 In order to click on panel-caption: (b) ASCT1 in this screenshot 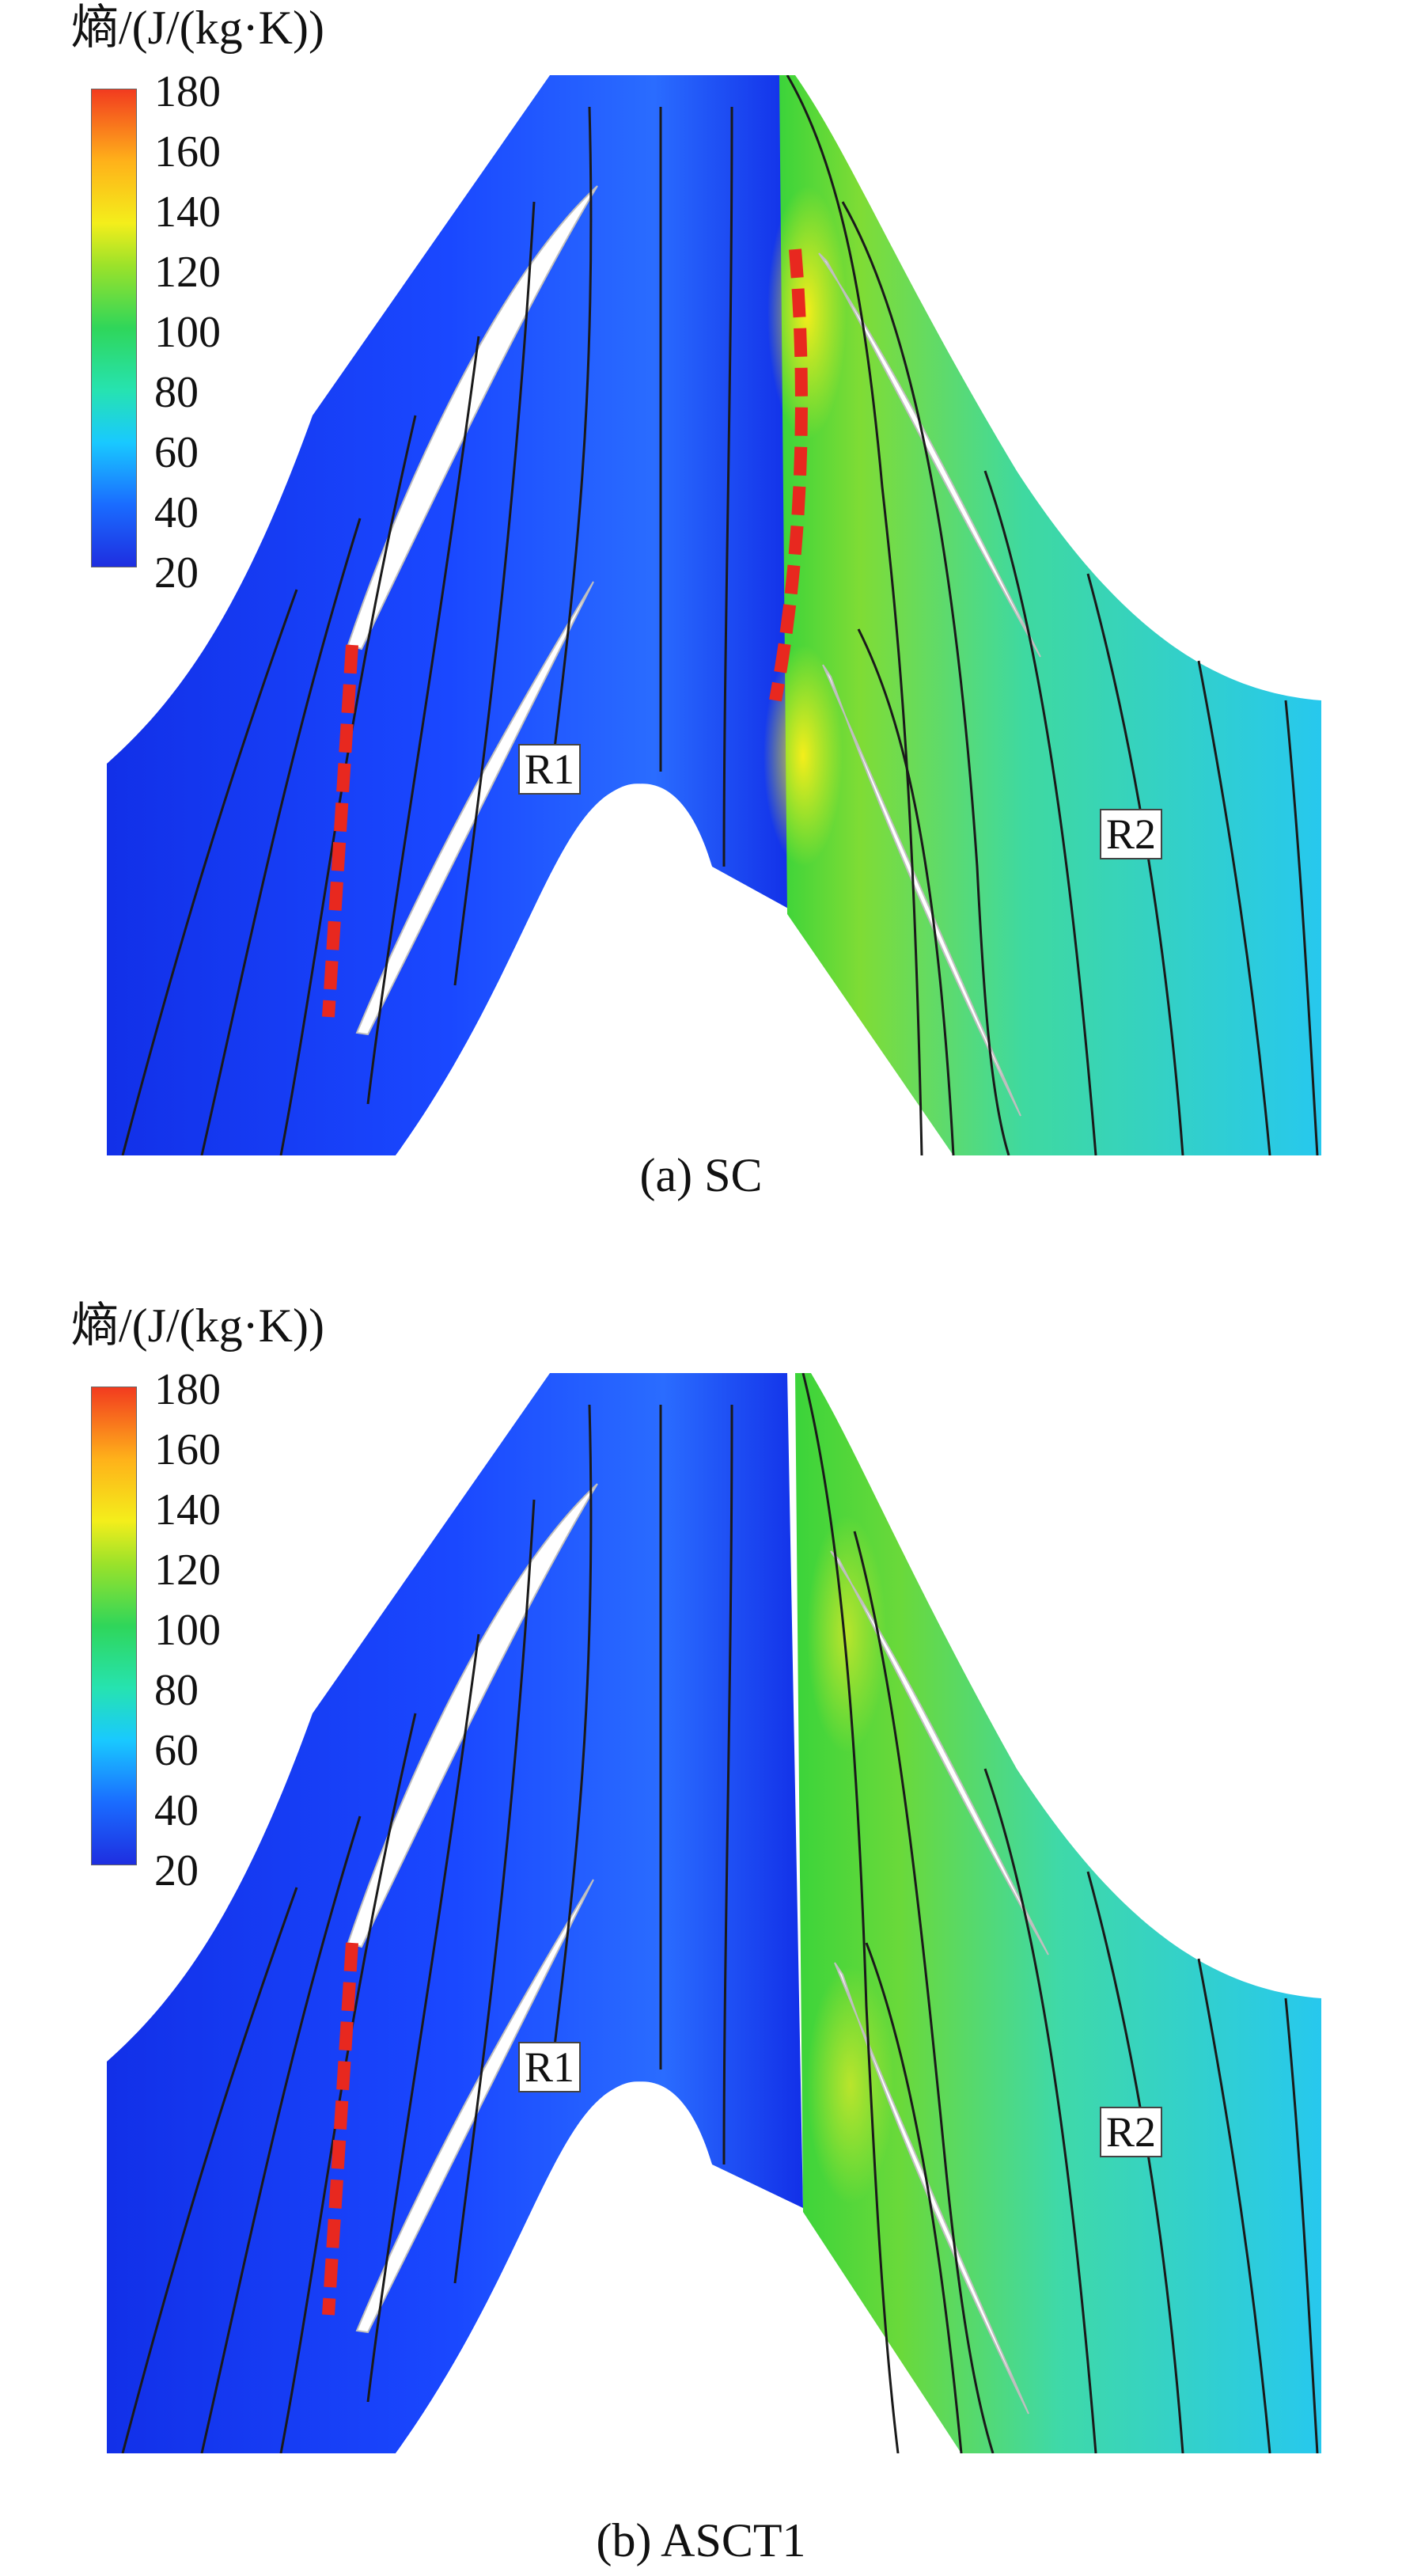, I will do `click(701, 2540)`.